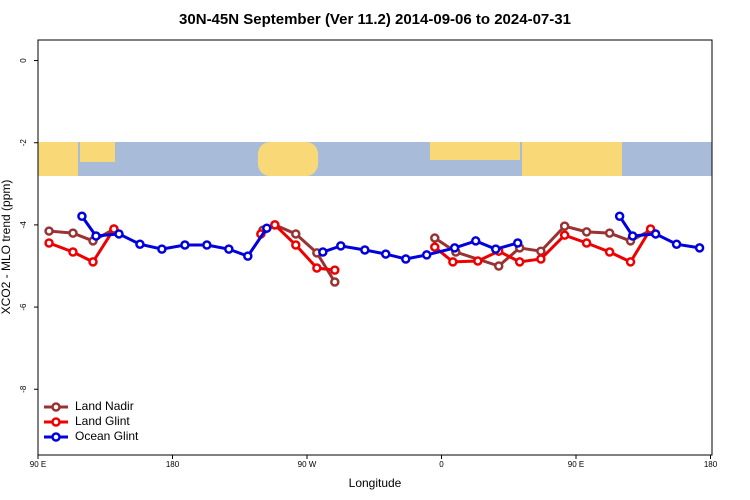 The image size is (750, 500). I want to click on legend-label: Ocean Glint, so click(107, 436).